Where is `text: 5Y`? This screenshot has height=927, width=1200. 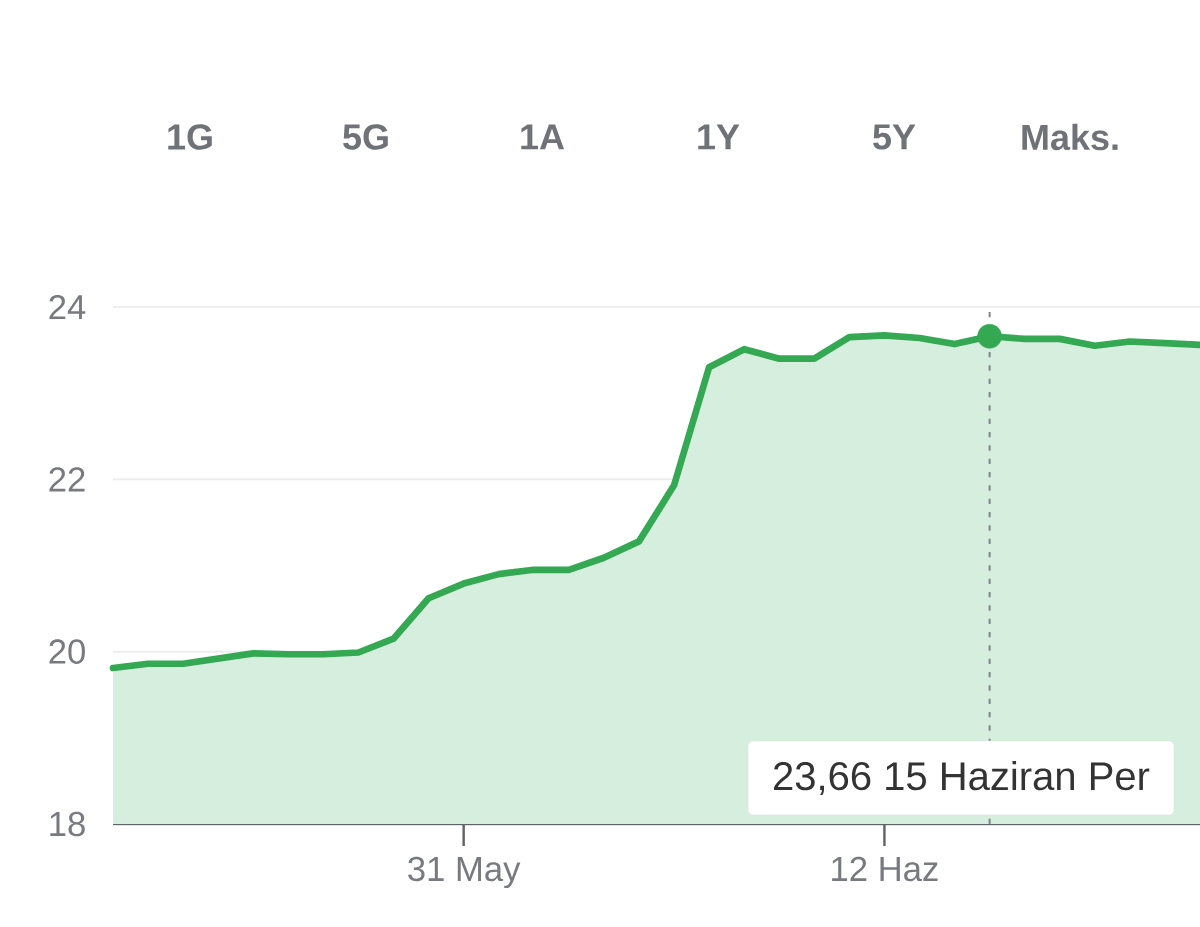
text: 5Y is located at coordinates (894, 137).